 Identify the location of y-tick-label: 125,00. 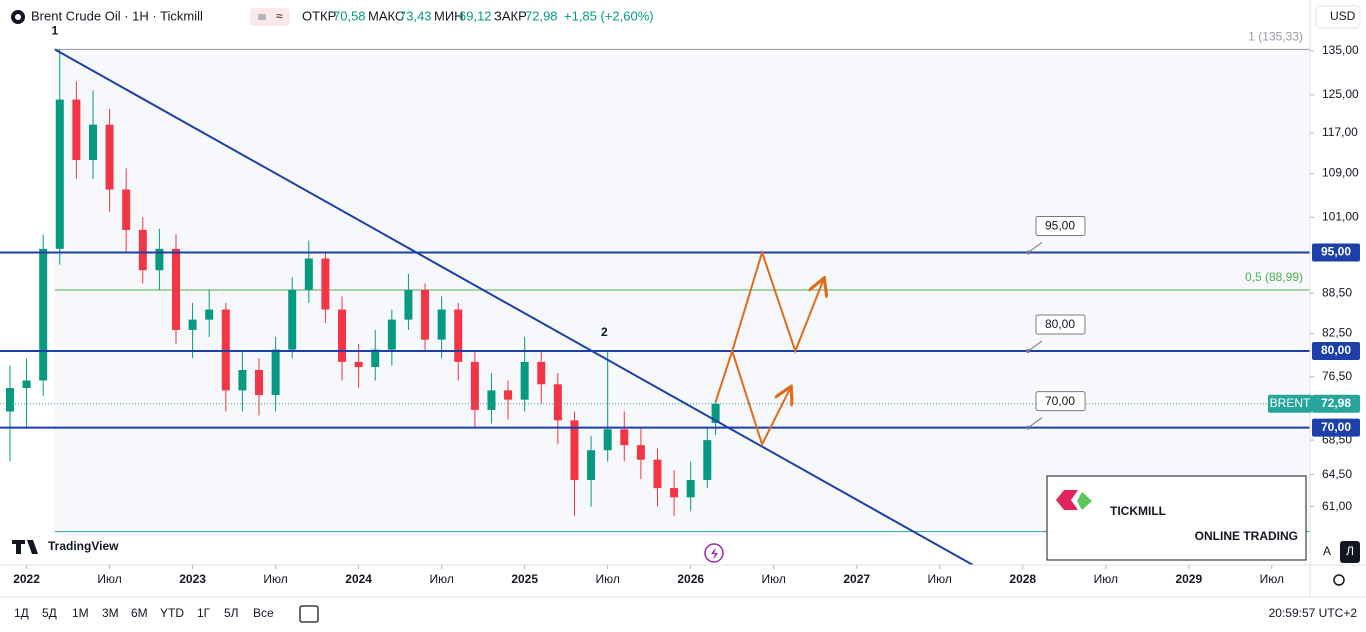
(1340, 94).